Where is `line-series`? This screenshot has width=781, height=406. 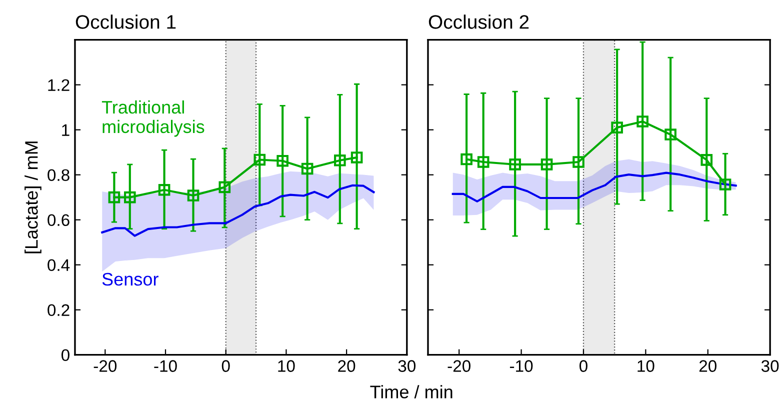
line-series is located at coordinates (238, 210).